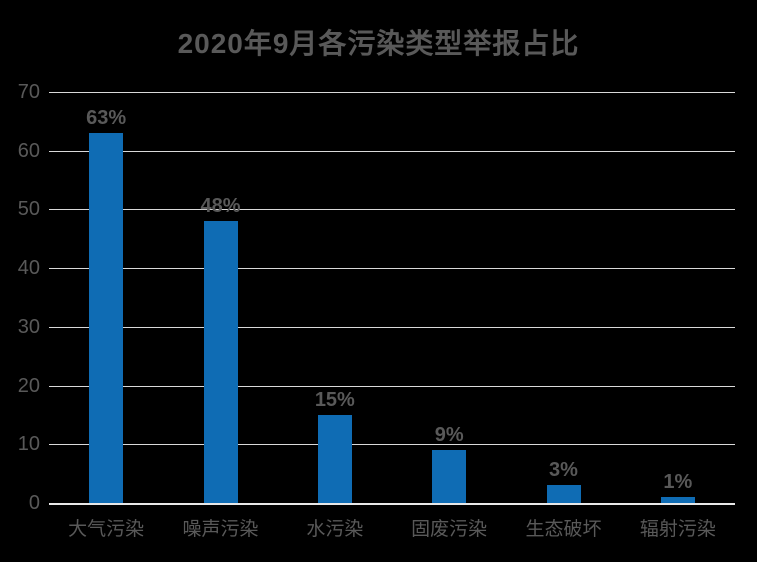 This screenshot has width=757, height=562. What do you see at coordinates (28, 268) in the screenshot?
I see `y-axis-tick-label: 40` at bounding box center [28, 268].